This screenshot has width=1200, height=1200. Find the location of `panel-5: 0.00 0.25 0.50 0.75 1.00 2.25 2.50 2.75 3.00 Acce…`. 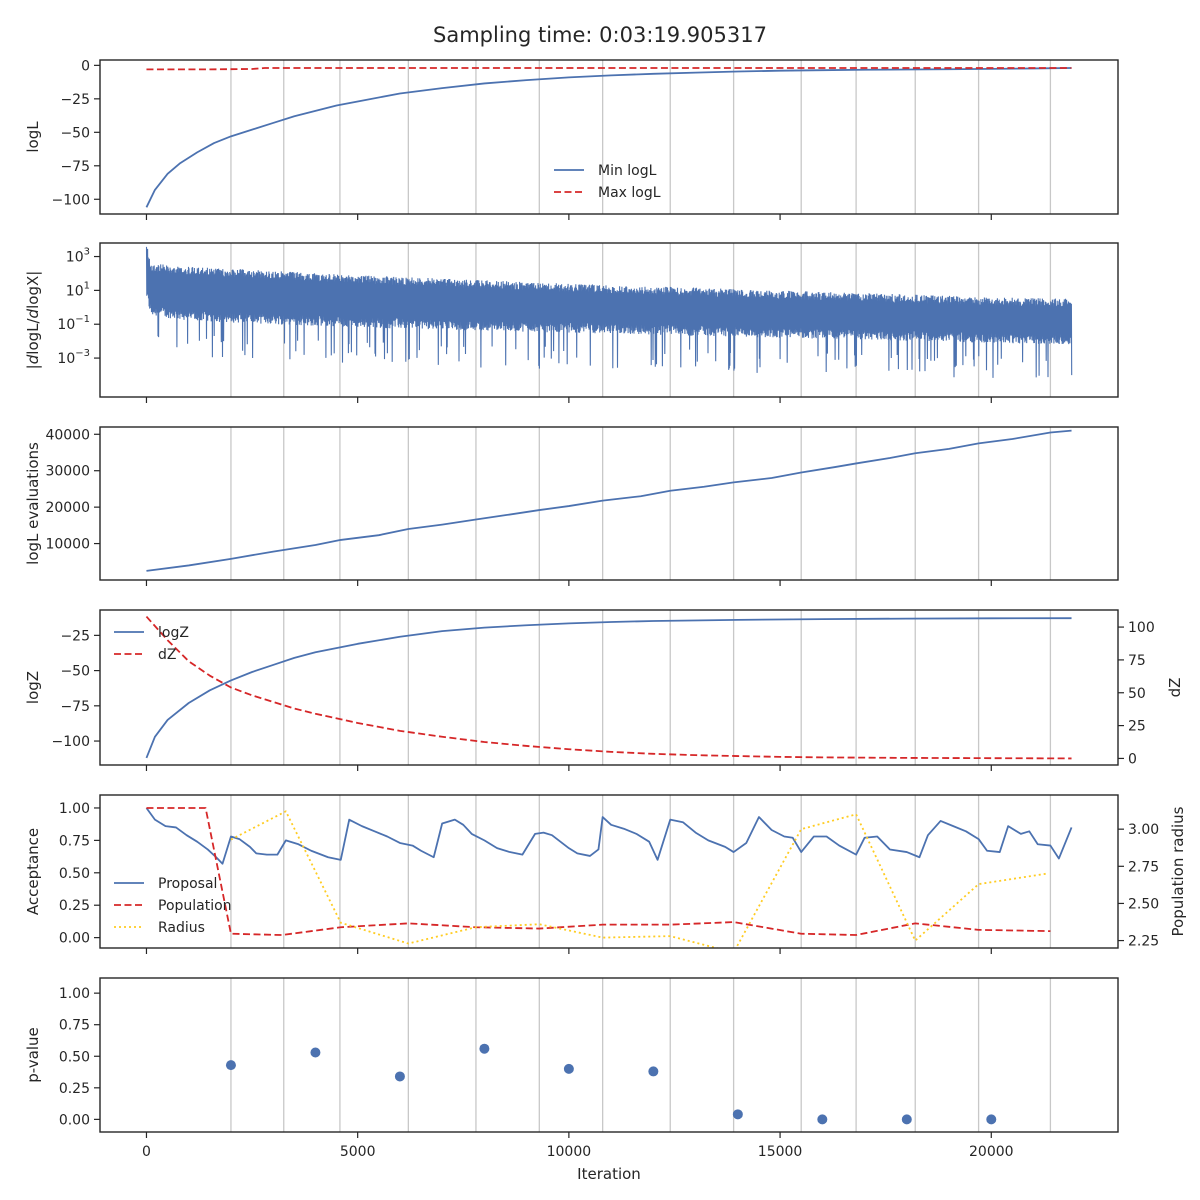

panel-5: 0.00 0.25 0.50 0.75 1.00 2.25 2.50 2.75 3.00 Acce… is located at coordinates (605, 874).